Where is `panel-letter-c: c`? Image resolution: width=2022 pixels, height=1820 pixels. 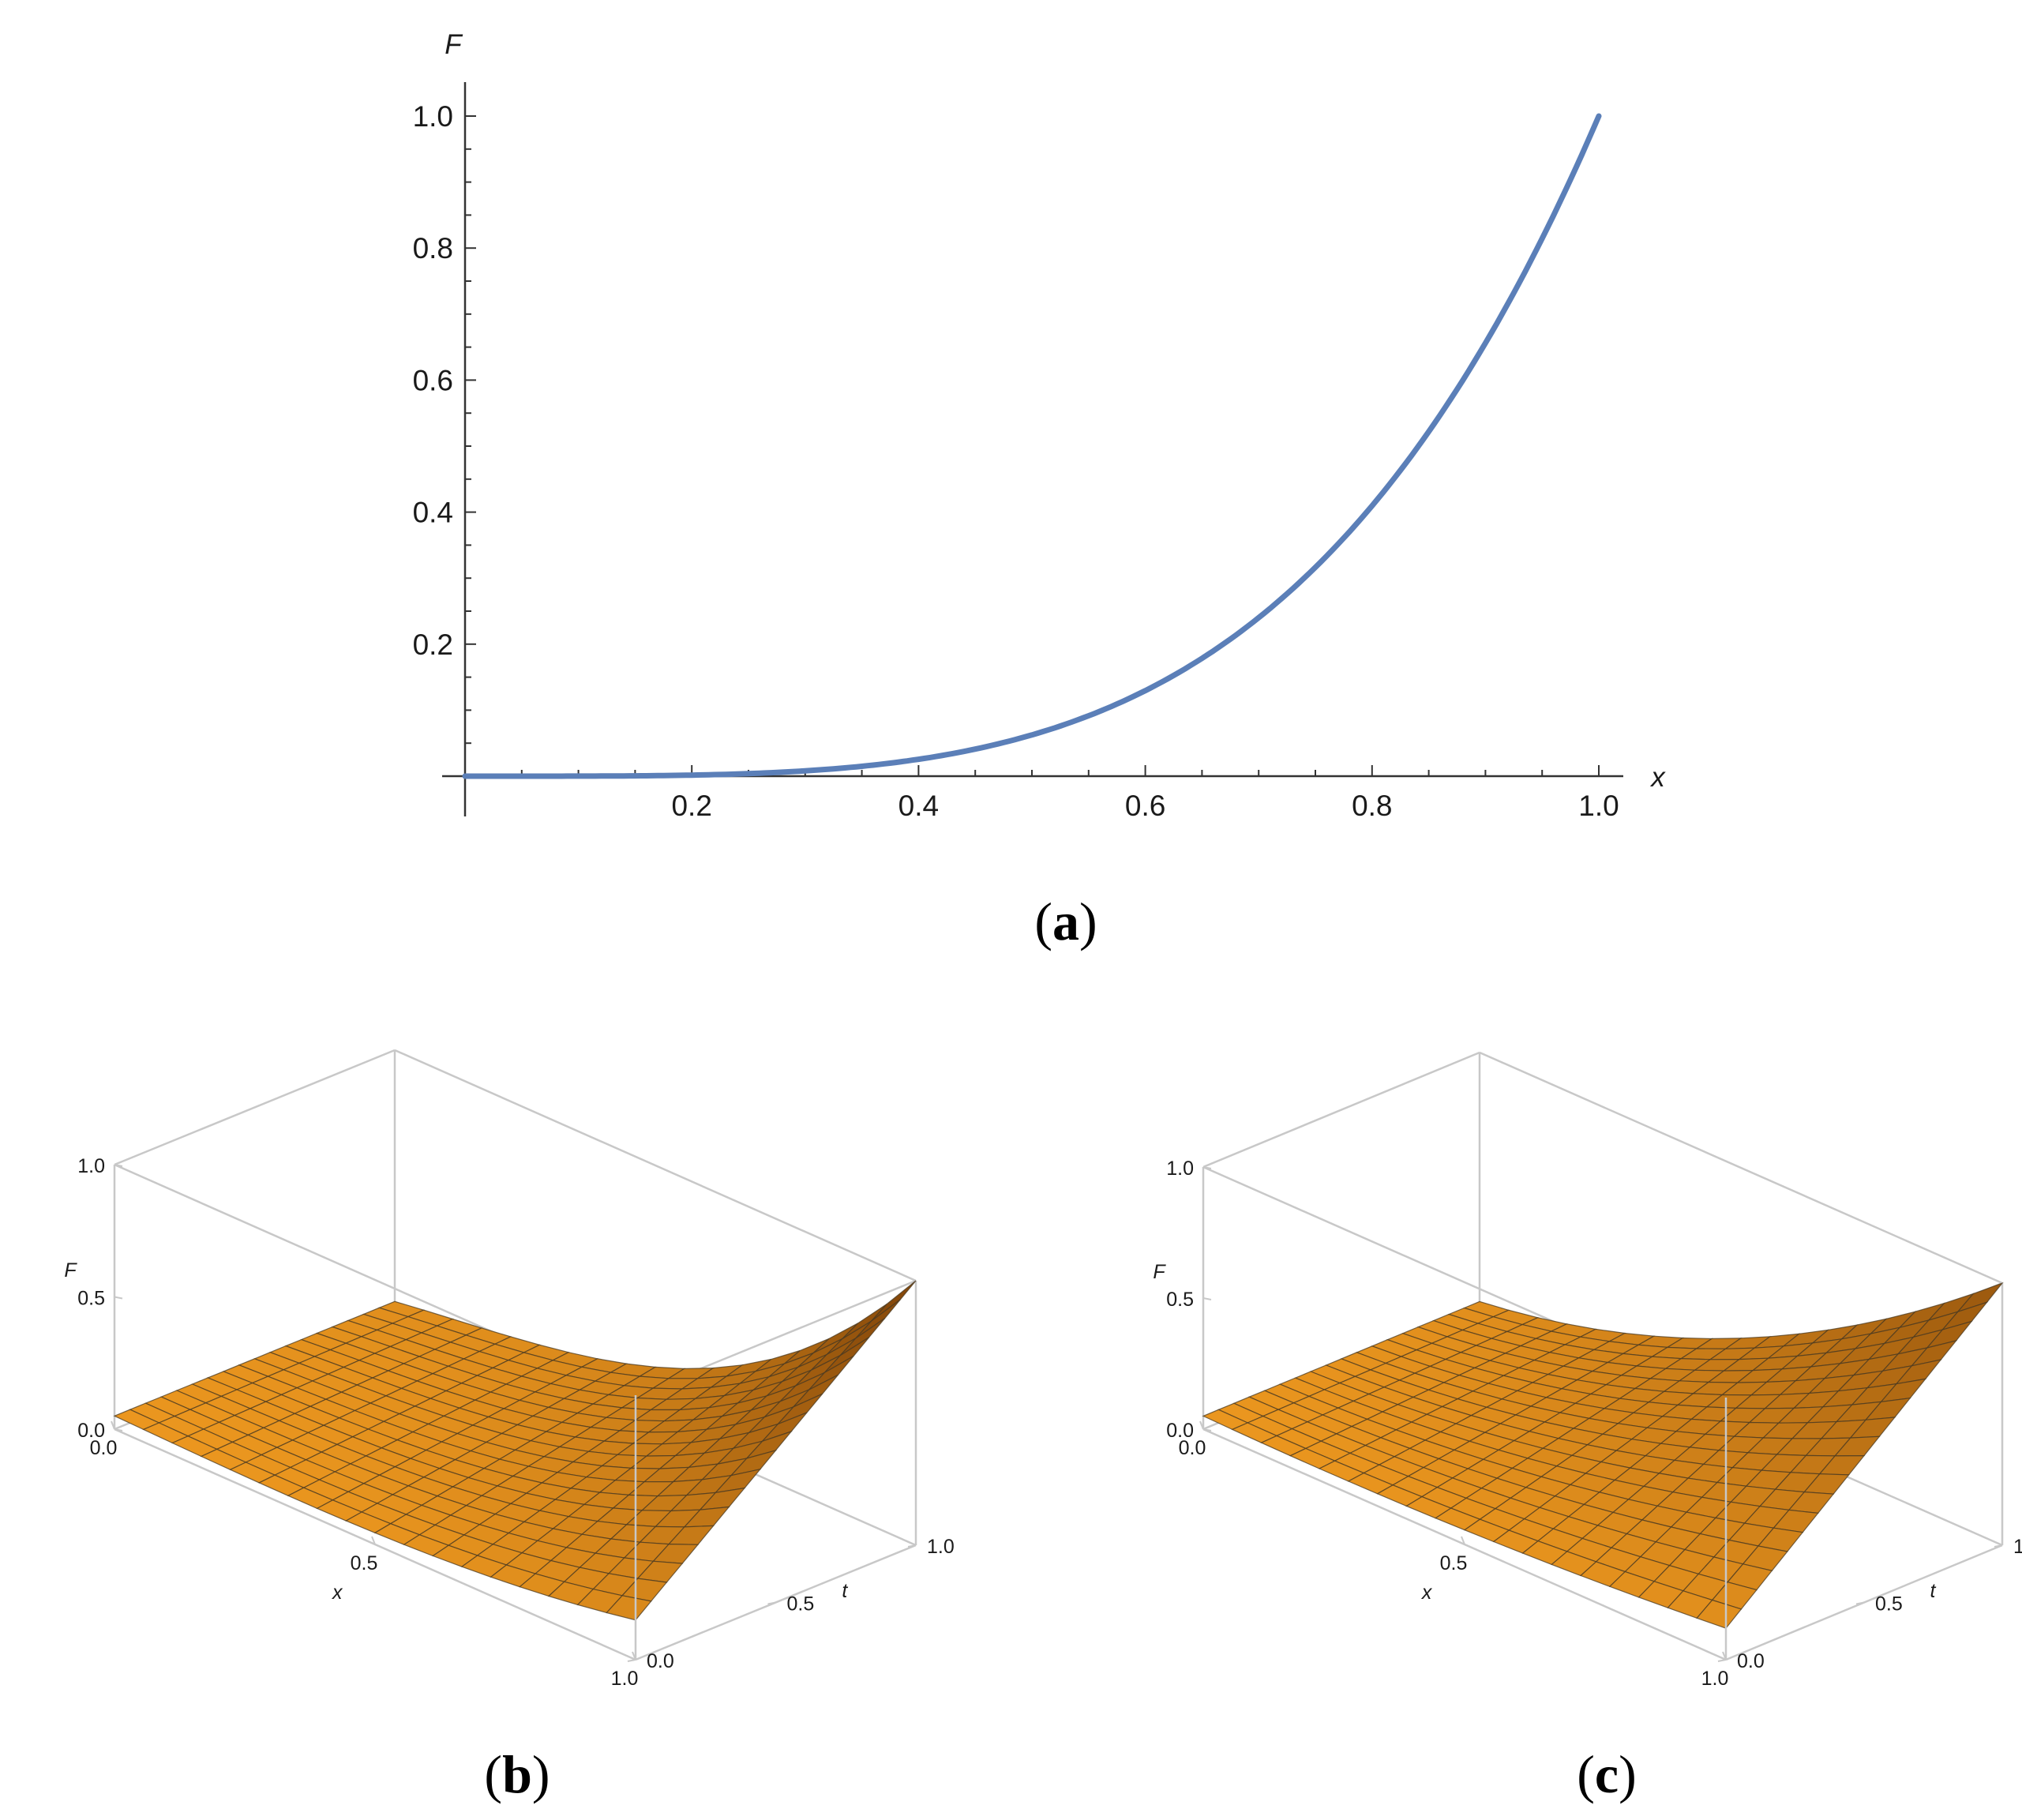
panel-letter-c: c is located at coordinates (1607, 1774).